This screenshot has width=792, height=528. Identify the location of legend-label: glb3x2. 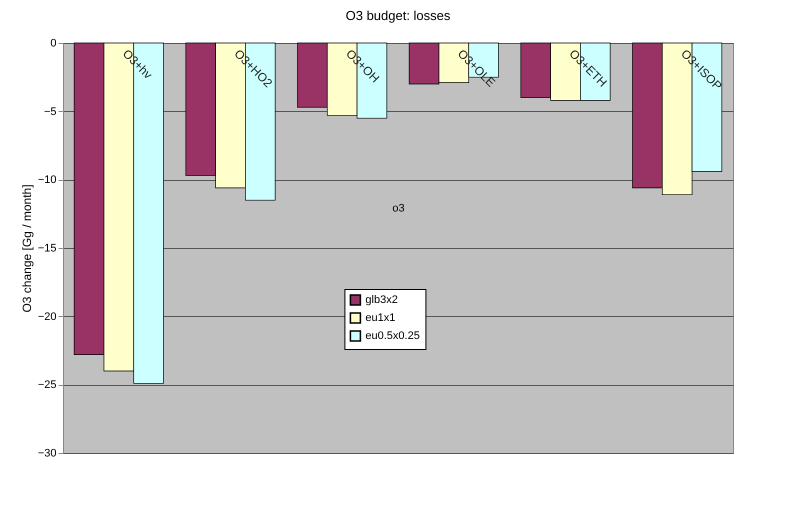
(381, 300).